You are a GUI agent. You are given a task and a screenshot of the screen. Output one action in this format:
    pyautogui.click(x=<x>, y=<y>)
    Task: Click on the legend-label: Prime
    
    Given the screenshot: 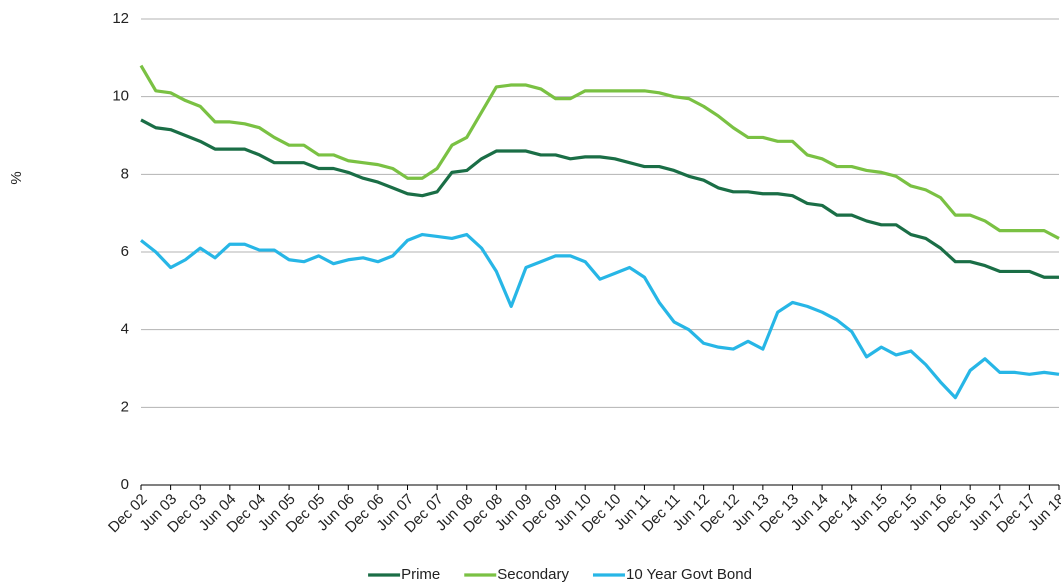 What is the action you would take?
    pyautogui.click(x=420, y=574)
    